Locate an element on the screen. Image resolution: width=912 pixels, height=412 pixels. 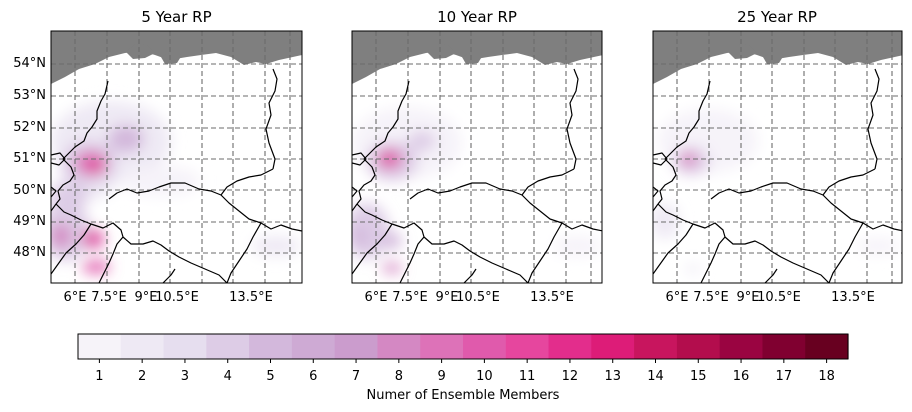
lat-tick: 48°N is located at coordinates (29, 252).